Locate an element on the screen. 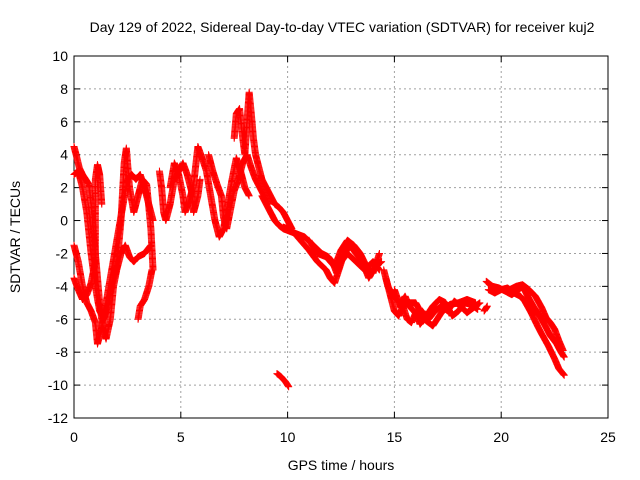 This screenshot has height=480, width=640. y-tick-label: -2 is located at coordinates (62, 253).